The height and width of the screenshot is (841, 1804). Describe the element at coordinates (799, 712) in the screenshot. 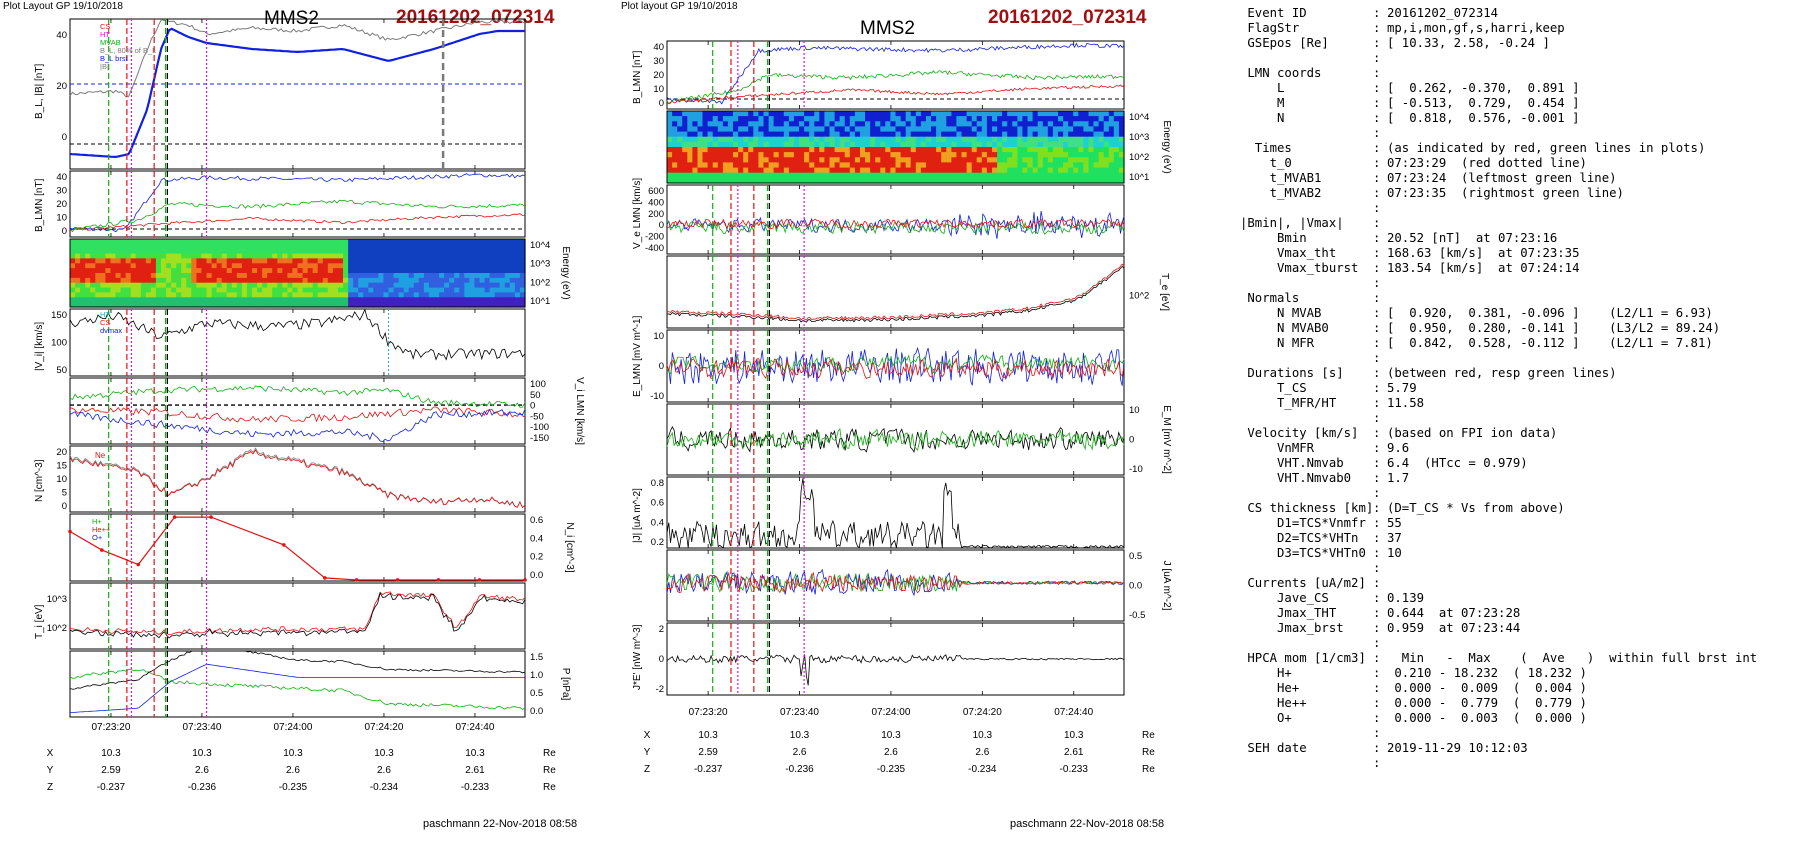

I see `time-tick-label: 07:23:40` at that location.